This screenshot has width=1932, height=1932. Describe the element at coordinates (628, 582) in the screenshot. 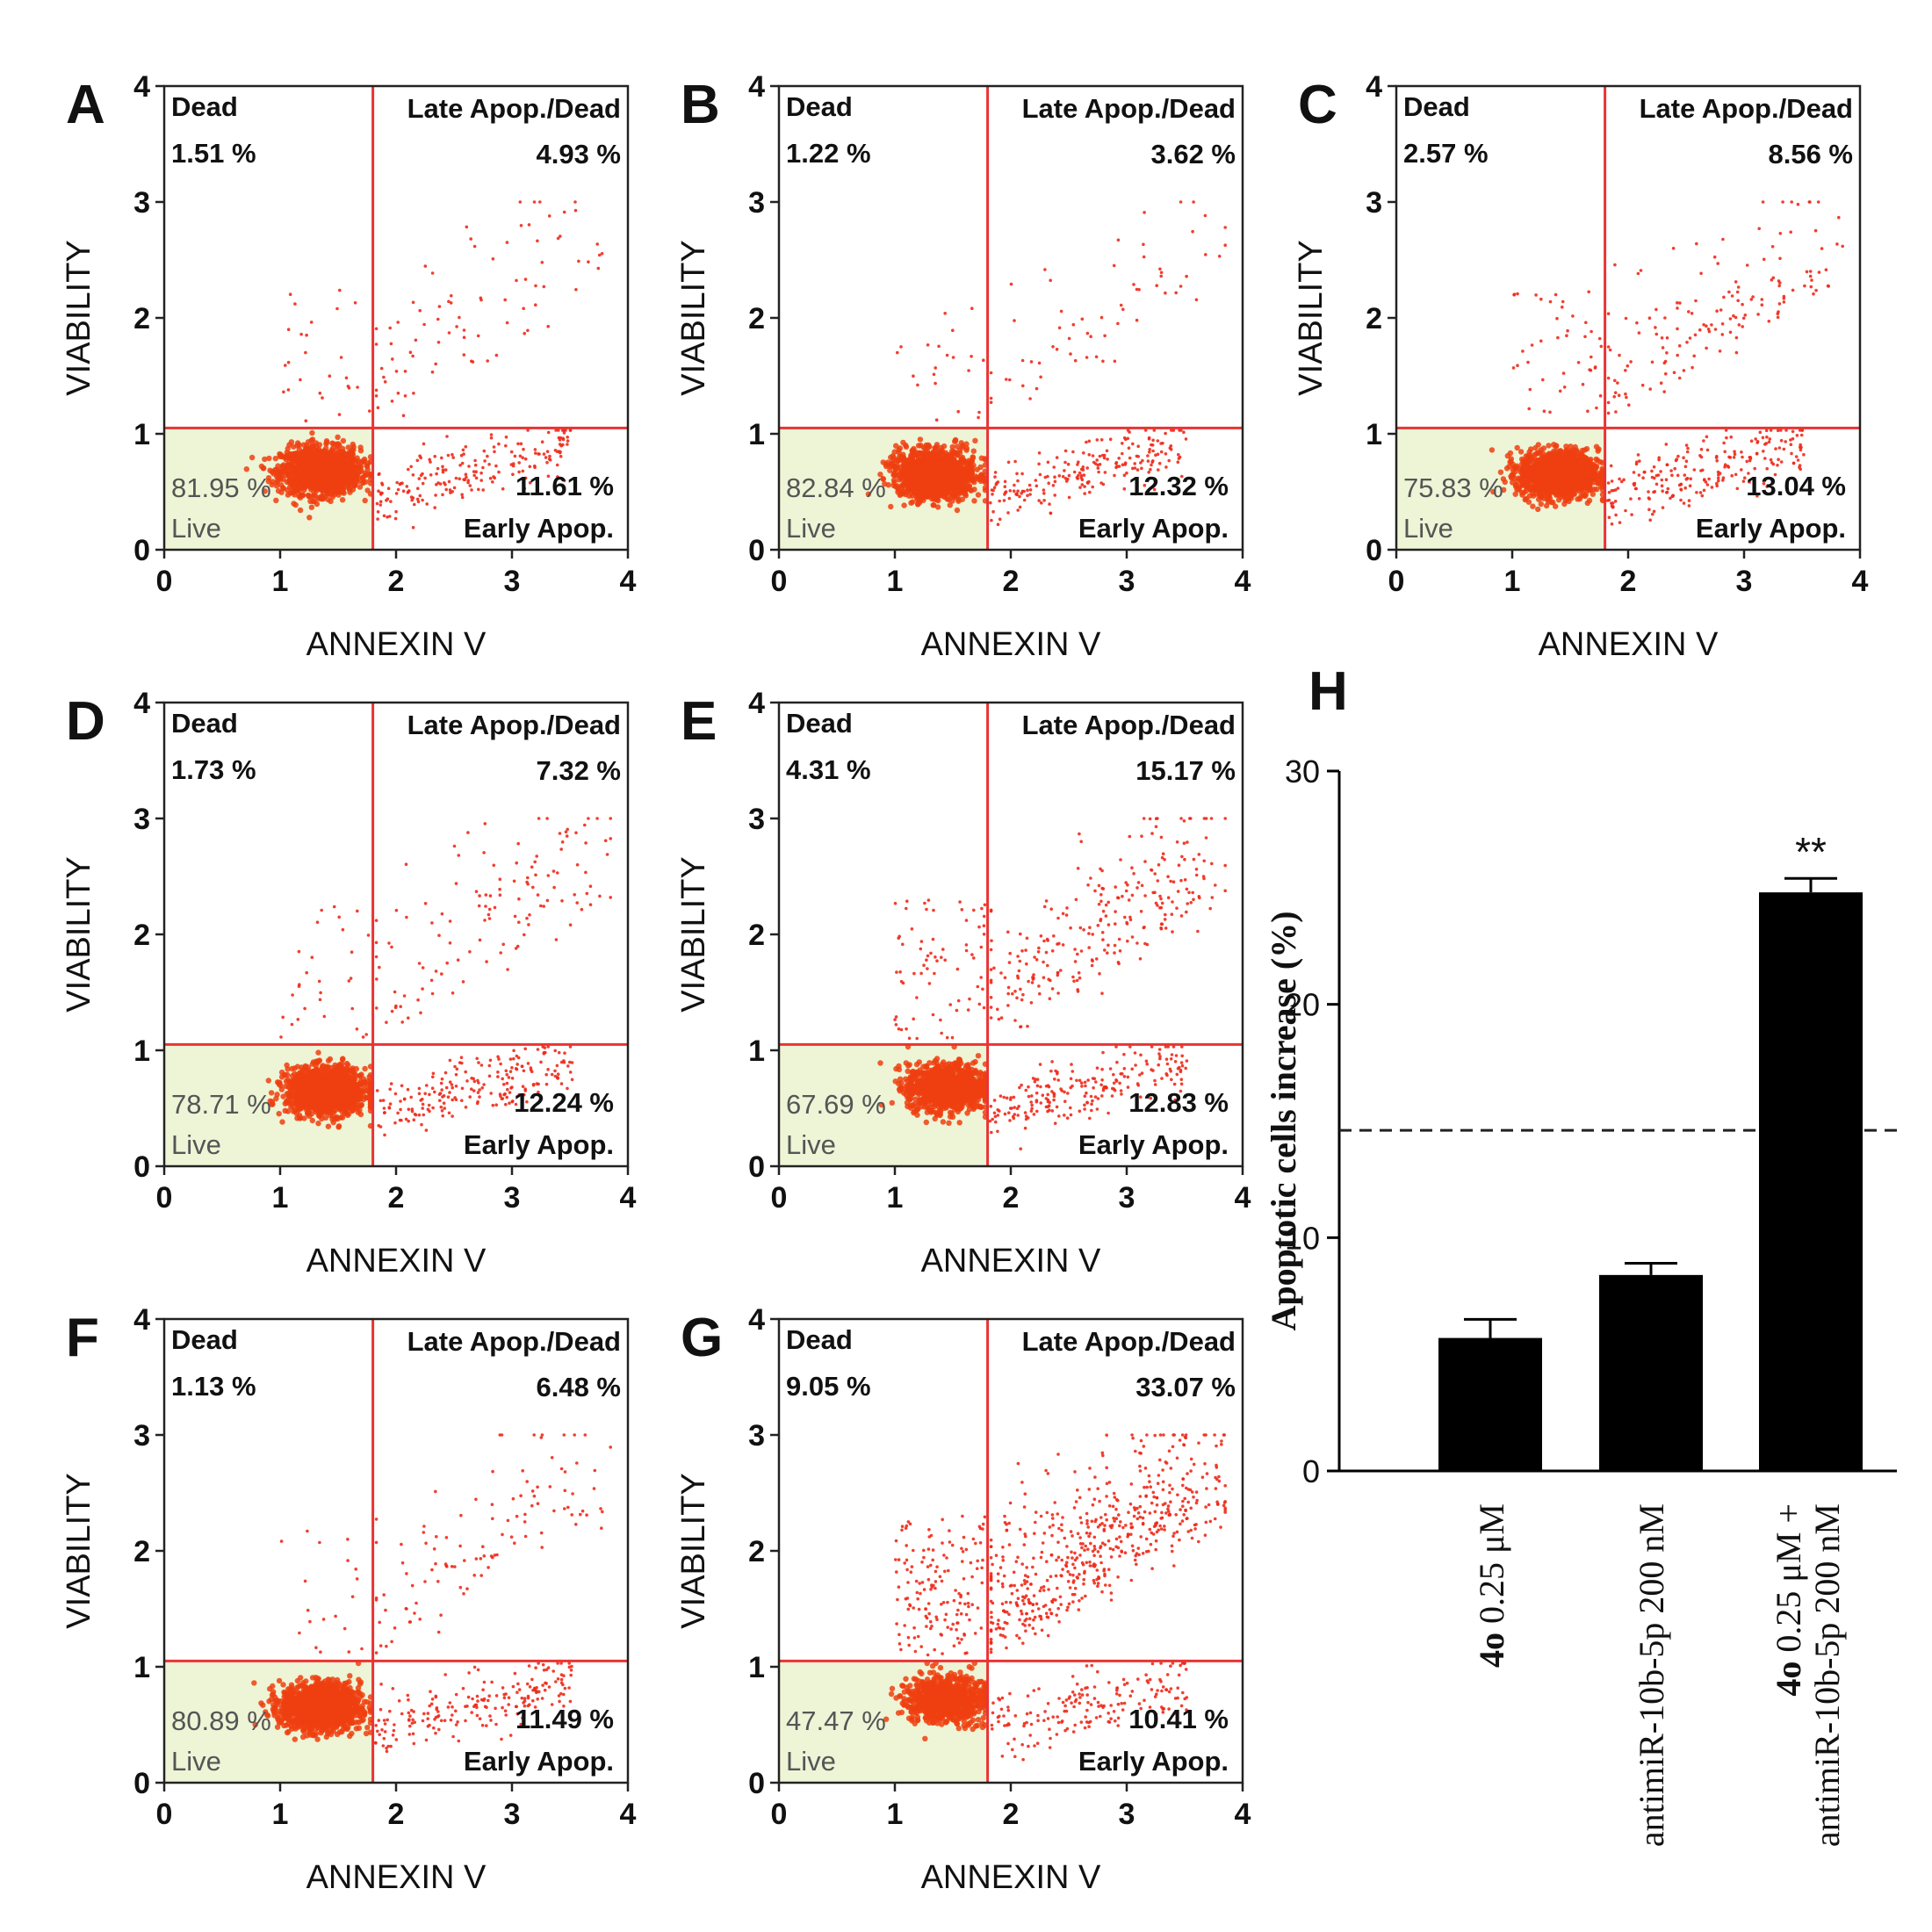

I see `x-tick-label: 4` at that location.